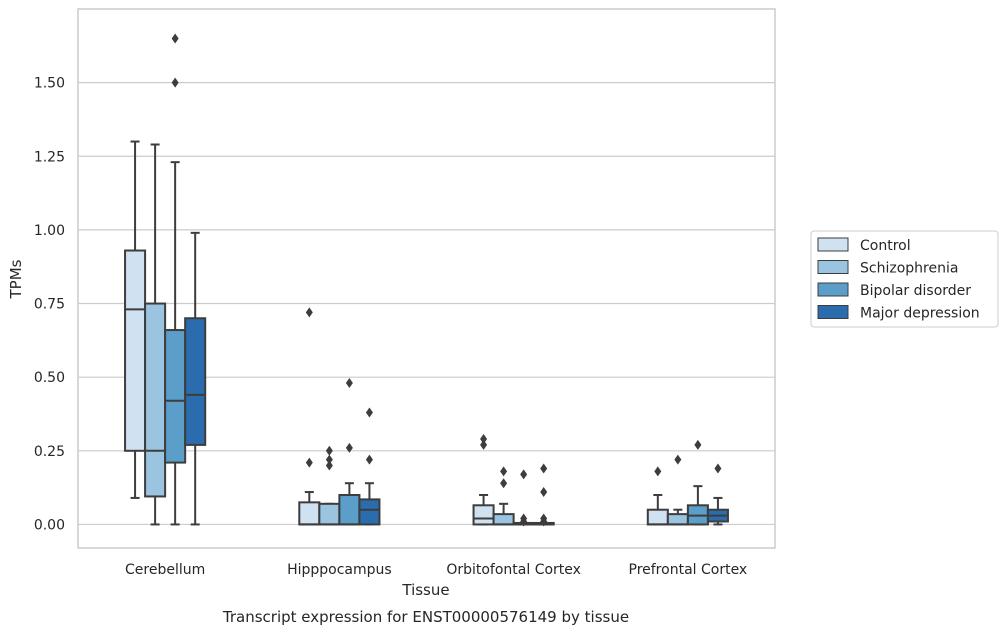  What do you see at coordinates (49, 157) in the screenshot?
I see `y-tick-label: 1.25` at bounding box center [49, 157].